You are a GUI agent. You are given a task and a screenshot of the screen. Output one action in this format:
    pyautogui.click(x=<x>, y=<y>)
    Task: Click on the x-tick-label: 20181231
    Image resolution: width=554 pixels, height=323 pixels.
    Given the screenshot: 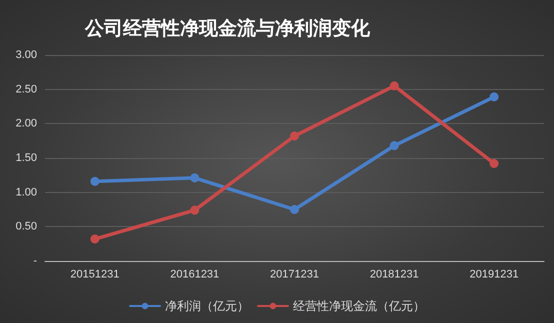 What is the action you would take?
    pyautogui.click(x=394, y=274)
    